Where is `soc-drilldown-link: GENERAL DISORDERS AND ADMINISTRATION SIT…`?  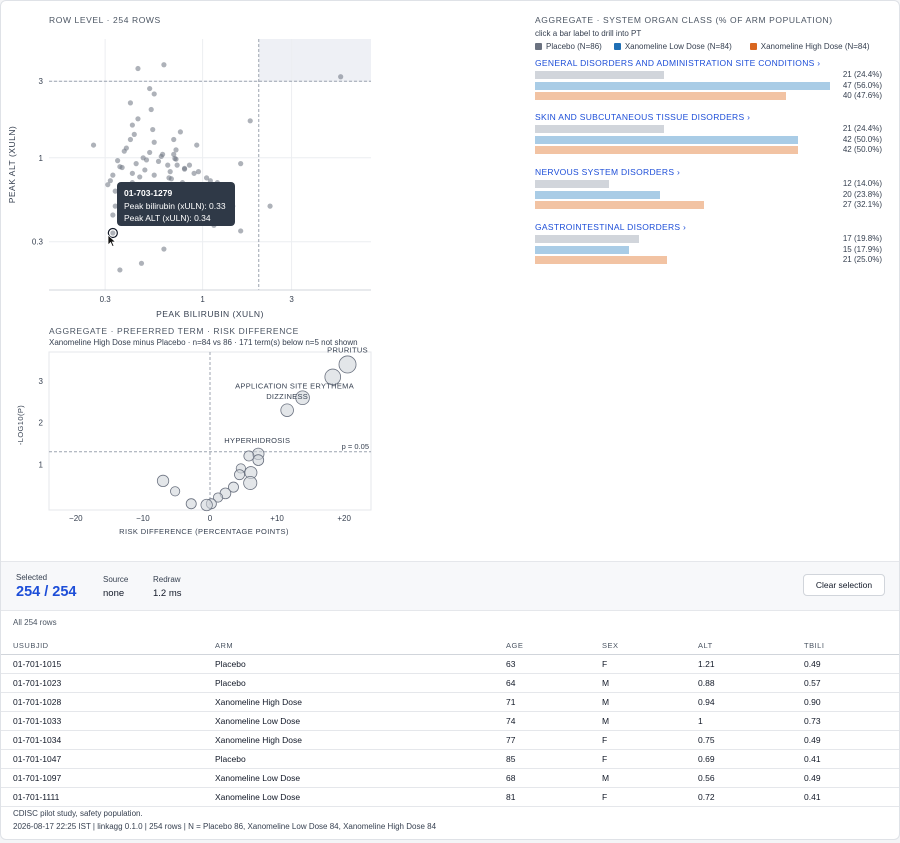
soc-drilldown-link: GENERAL DISORDERS AND ADMINISTRATION SIT… is located at coordinates (678, 63).